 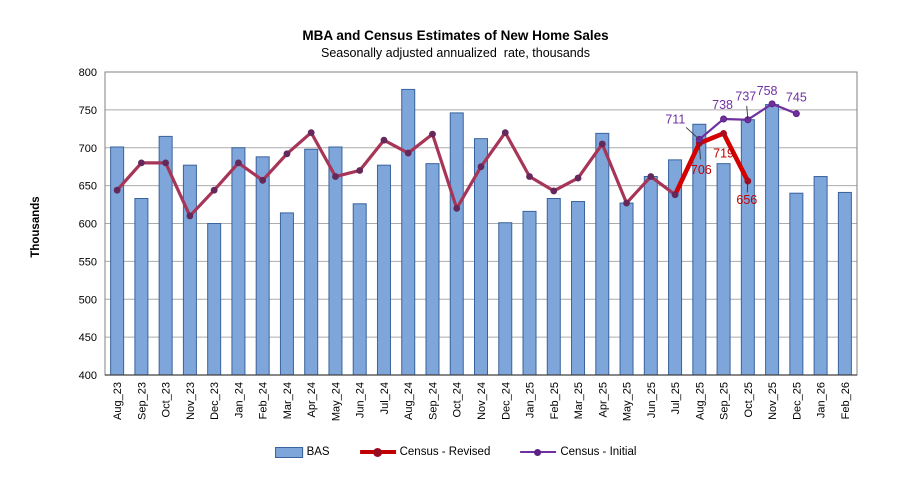 I want to click on x-axis-label: Jan_26, so click(x=822, y=400).